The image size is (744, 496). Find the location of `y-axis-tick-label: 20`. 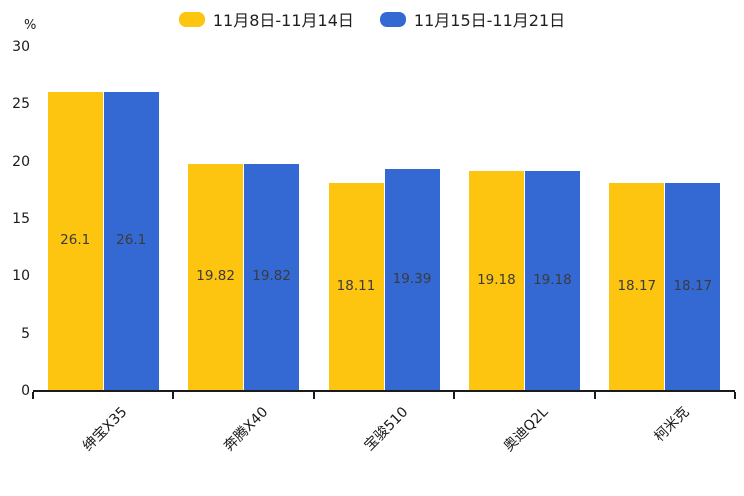

y-axis-tick-label: 20 is located at coordinates (21, 161).